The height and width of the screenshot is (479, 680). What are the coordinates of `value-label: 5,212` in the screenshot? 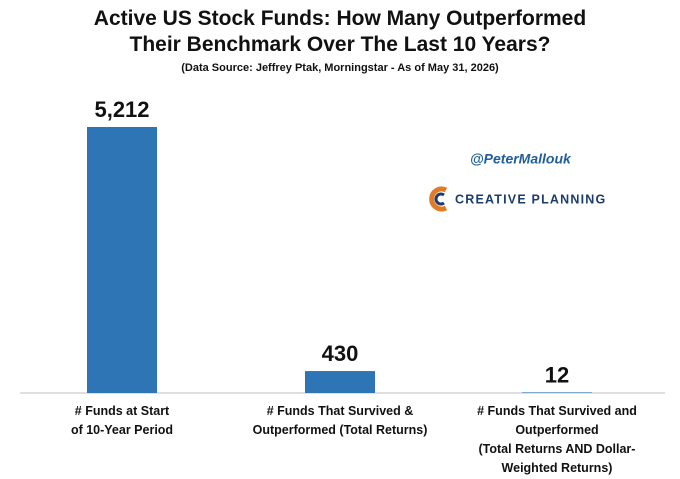 It's located at (121, 109).